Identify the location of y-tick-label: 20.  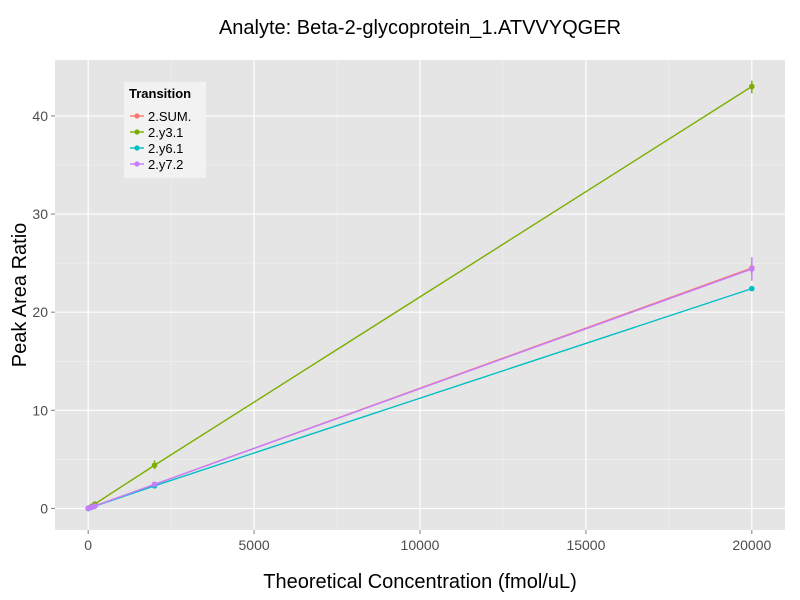
(40, 312).